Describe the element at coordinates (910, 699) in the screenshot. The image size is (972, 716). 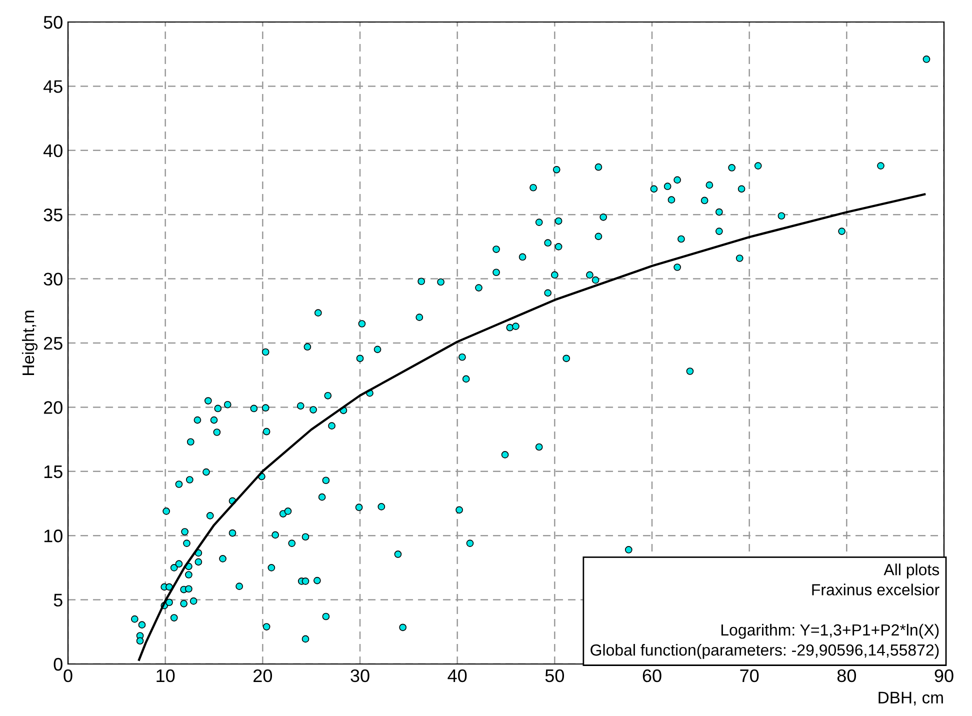
I see `x-axis-title: DBH, cm` at that location.